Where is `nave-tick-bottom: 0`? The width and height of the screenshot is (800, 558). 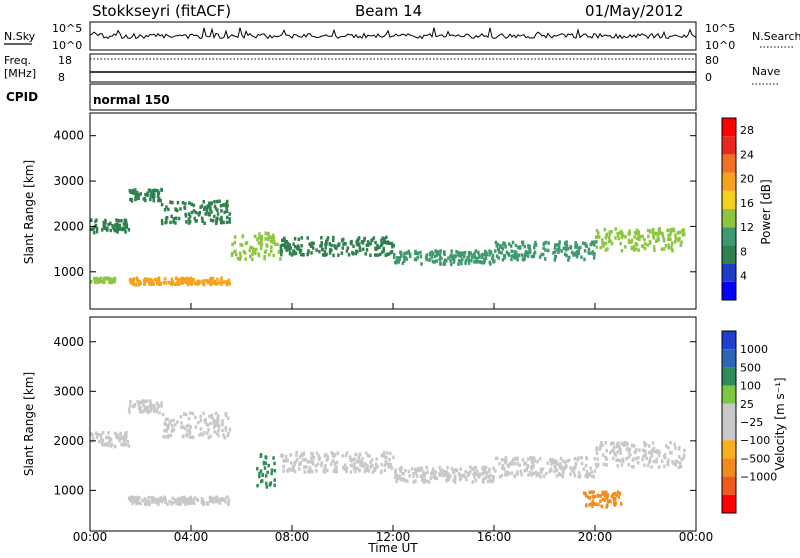
nave-tick-bottom: 0 is located at coordinates (708, 77).